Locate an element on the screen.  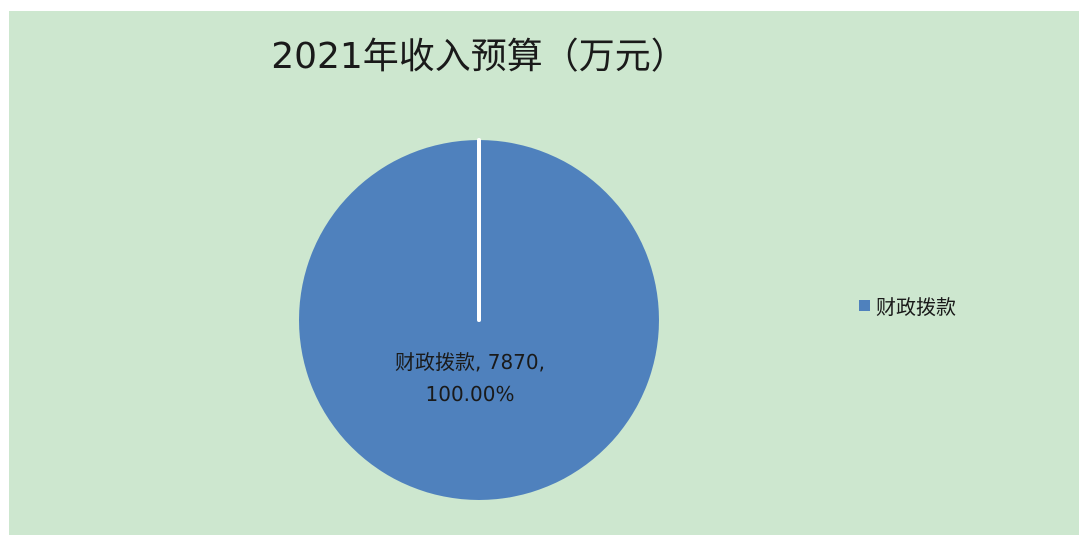
data-label-line1: 财政拨款, 7870, is located at coordinates (470, 362).